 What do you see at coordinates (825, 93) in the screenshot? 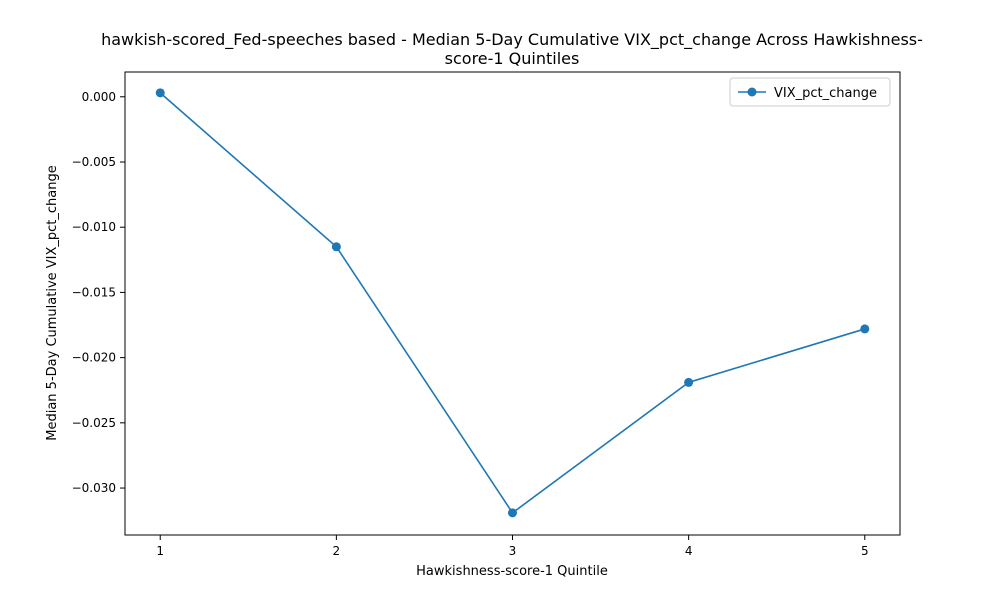
I see `legend-label: VIX_pct_change` at bounding box center [825, 93].